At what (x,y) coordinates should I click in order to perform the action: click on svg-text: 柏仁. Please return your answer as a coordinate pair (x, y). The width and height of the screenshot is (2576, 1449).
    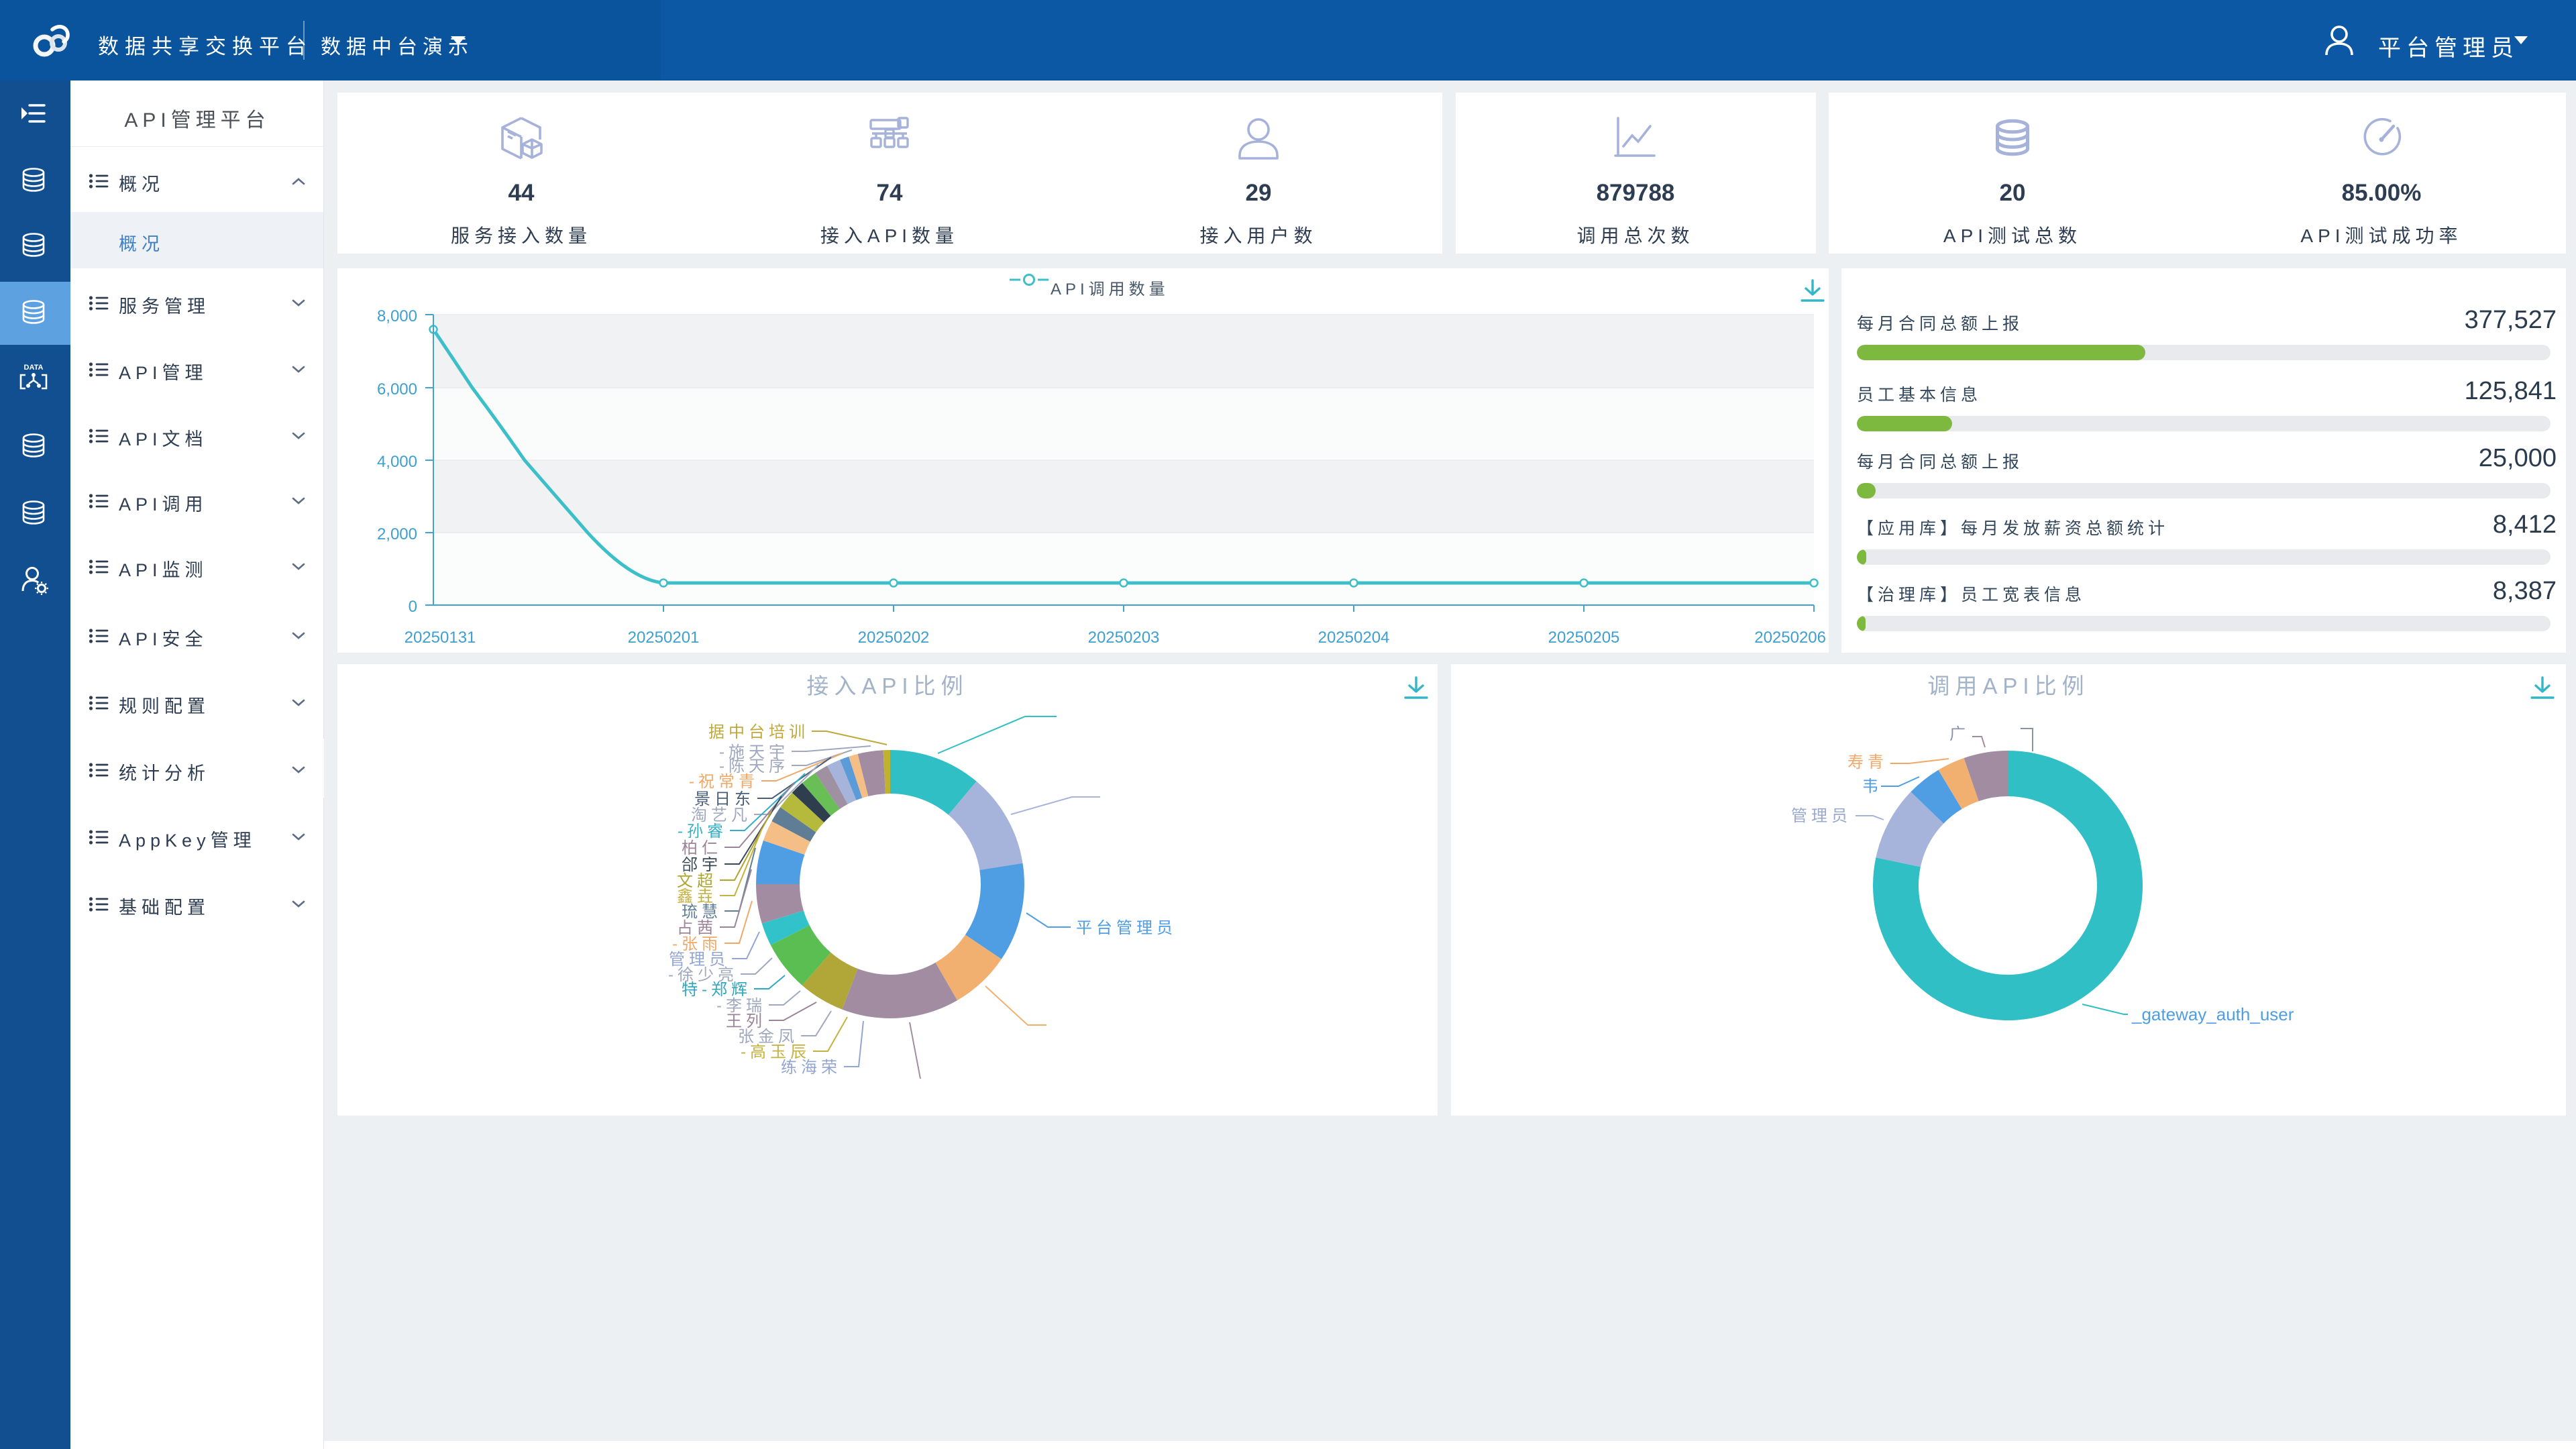
    Looking at the image, I should click on (702, 848).